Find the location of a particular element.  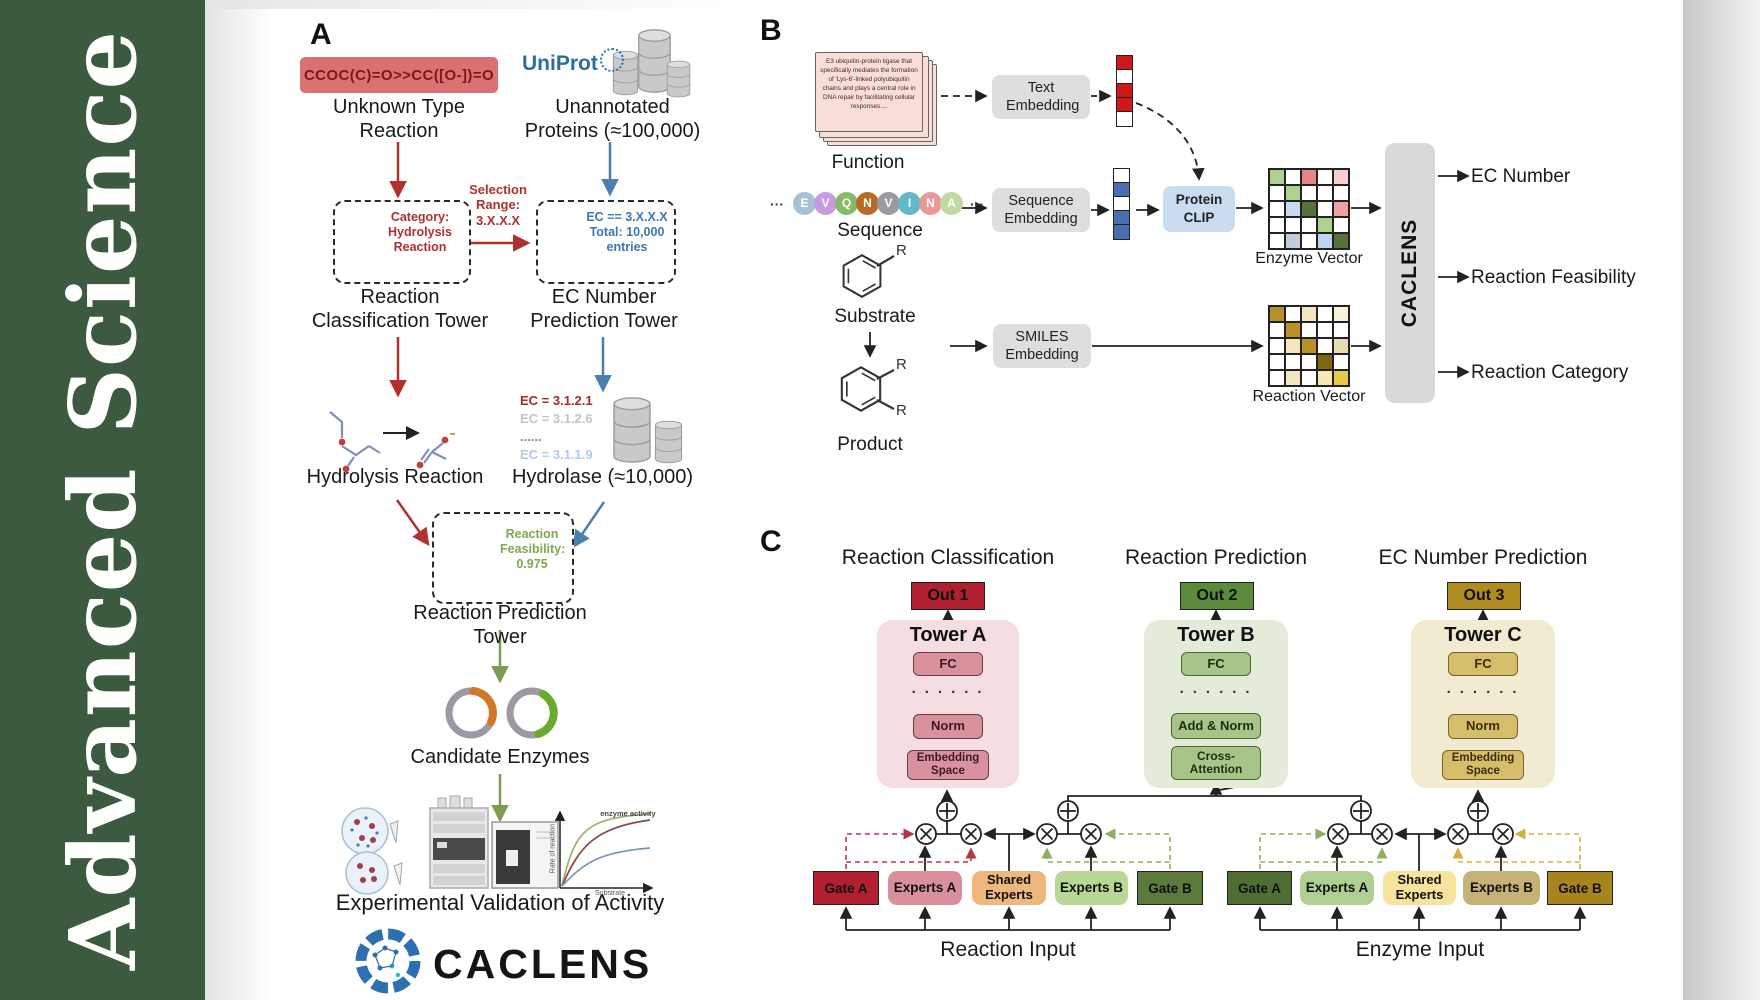

group2-gate-b: Gate B is located at coordinates (1580, 888).